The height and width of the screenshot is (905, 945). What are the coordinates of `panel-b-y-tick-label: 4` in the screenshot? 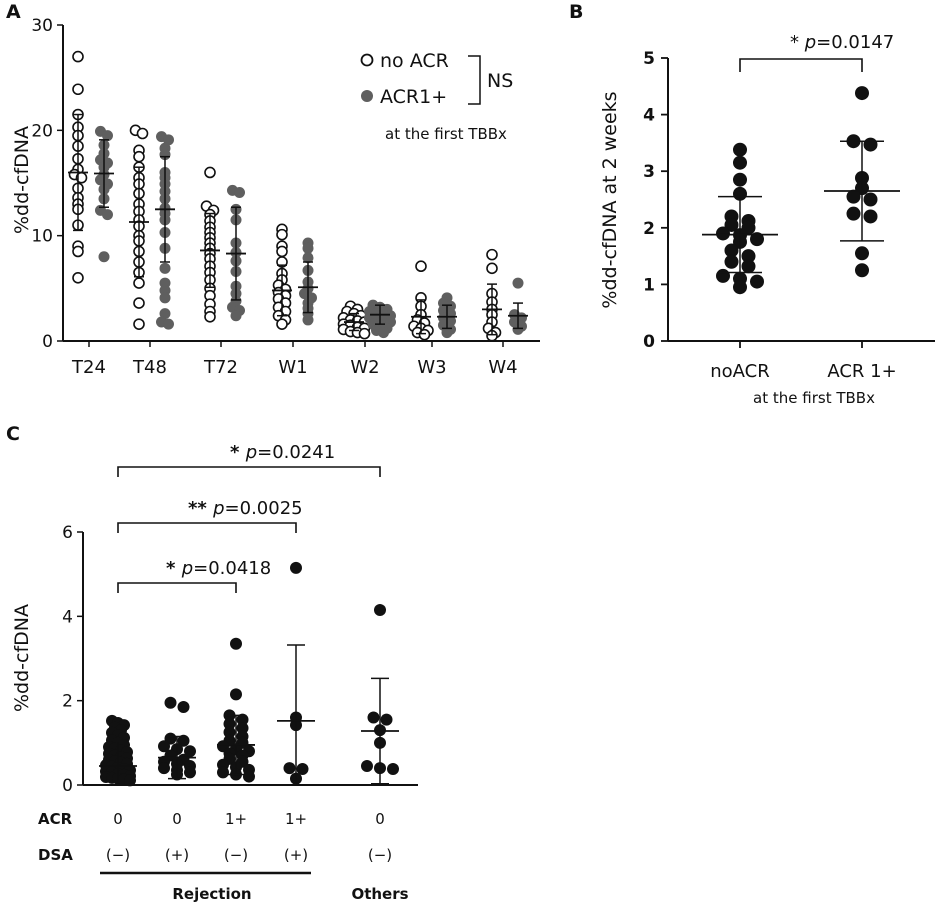 It's located at (649, 116).